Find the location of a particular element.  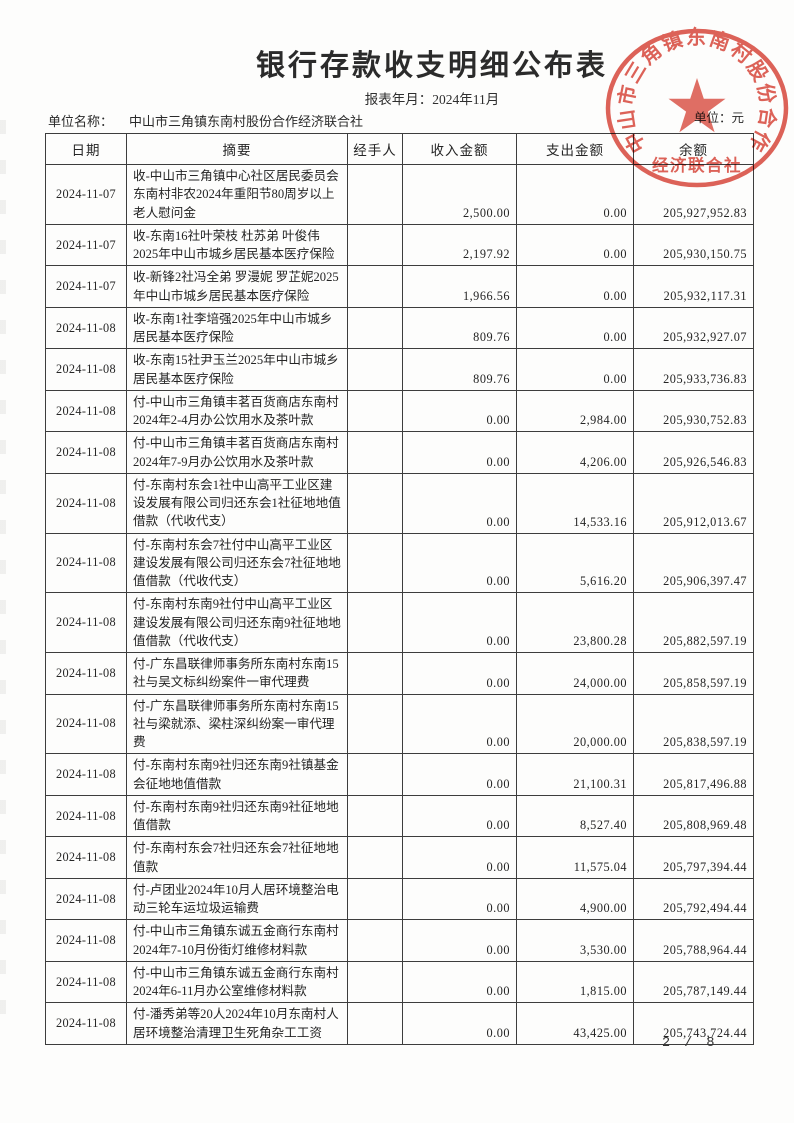

summary-cell: 付-东南村东南9社归还东南9社征地地值借款 is located at coordinates (237, 816).